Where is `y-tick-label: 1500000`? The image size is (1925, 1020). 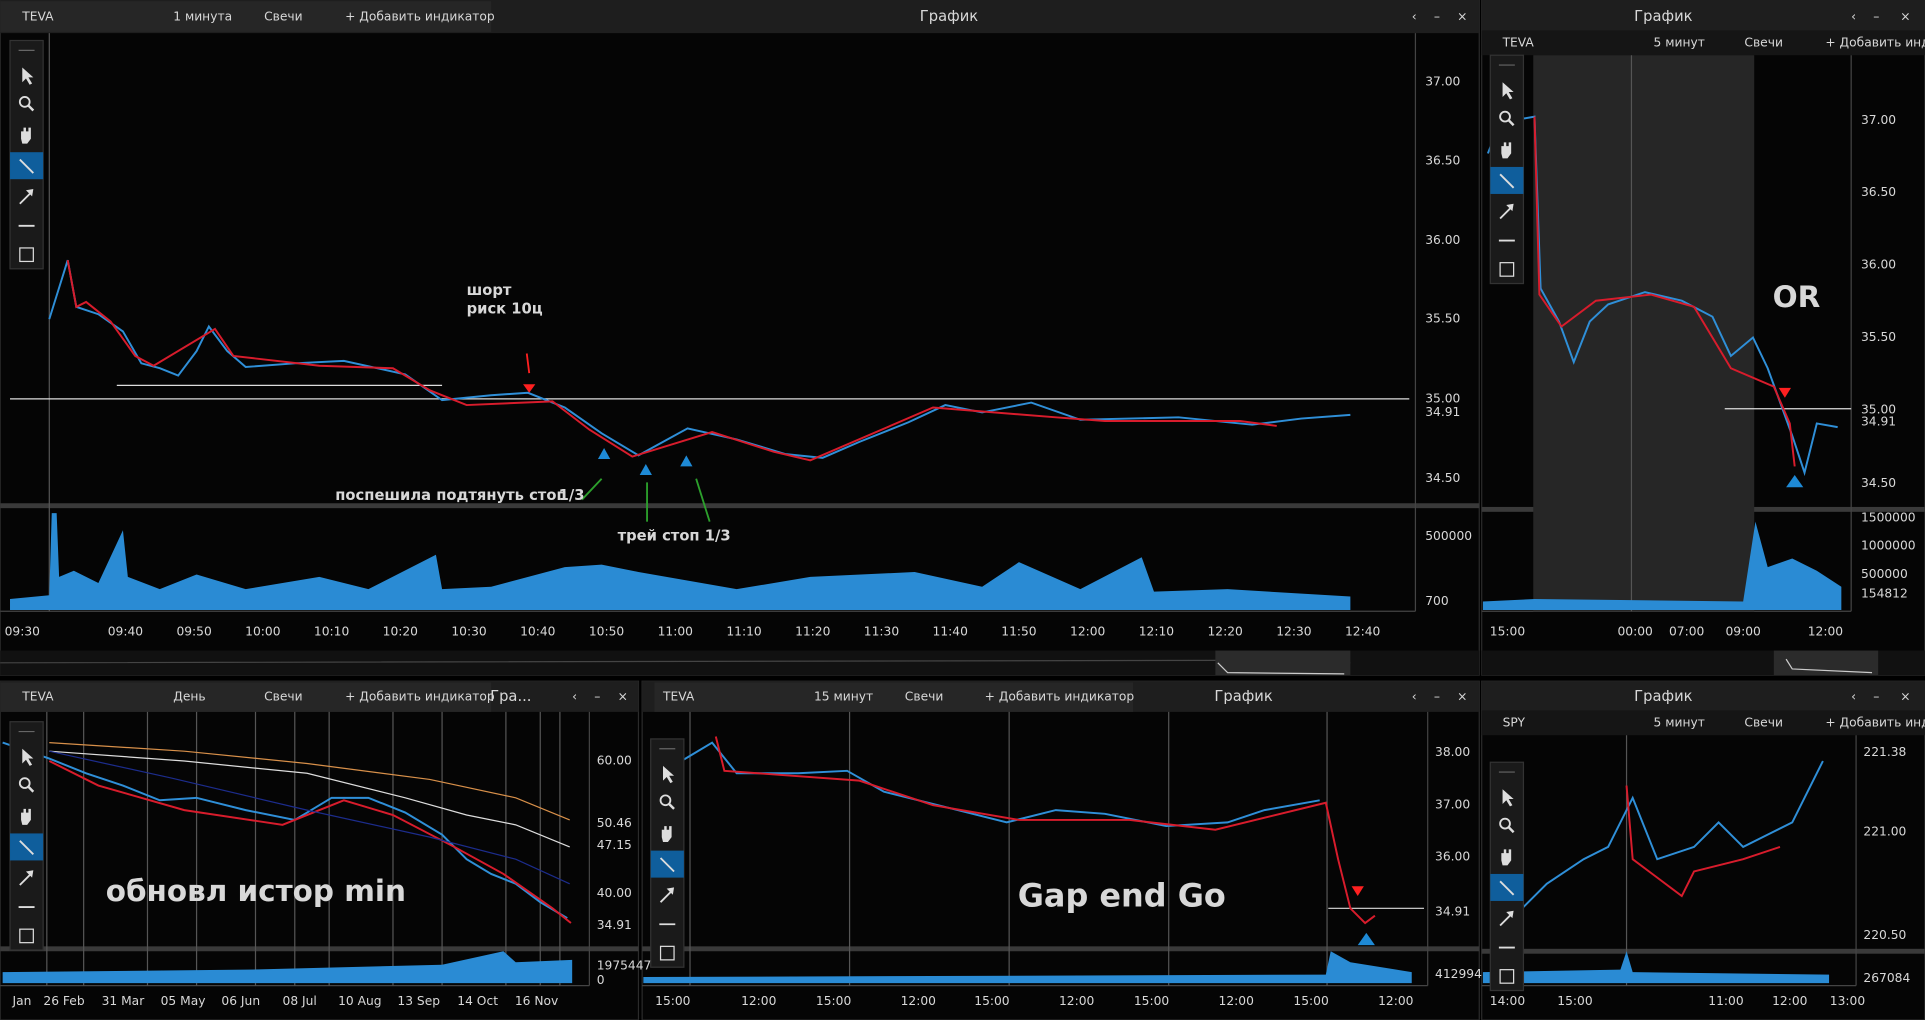
y-tick-label: 1500000 is located at coordinates (1888, 517).